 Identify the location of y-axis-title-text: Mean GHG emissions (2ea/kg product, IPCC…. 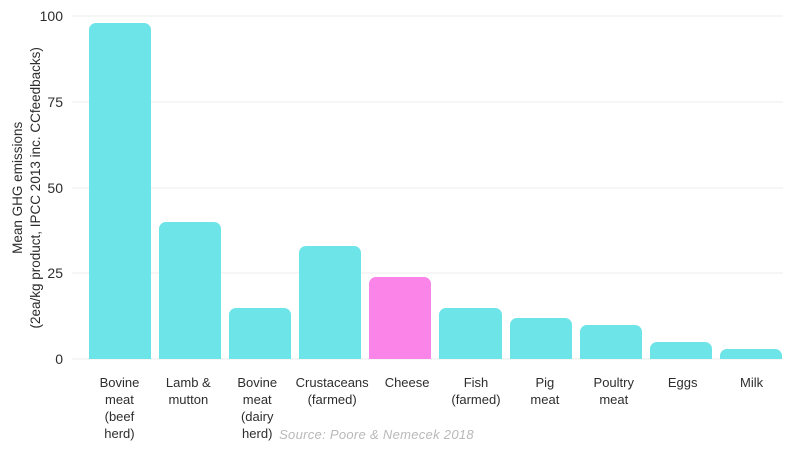
(27, 187).